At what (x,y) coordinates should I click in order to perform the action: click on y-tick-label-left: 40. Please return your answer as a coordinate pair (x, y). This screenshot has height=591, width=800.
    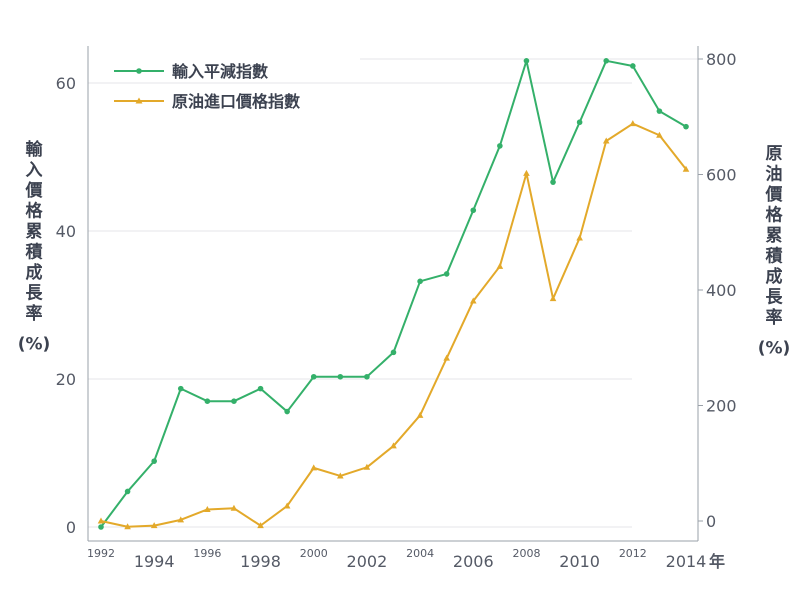
    Looking at the image, I should click on (66, 231).